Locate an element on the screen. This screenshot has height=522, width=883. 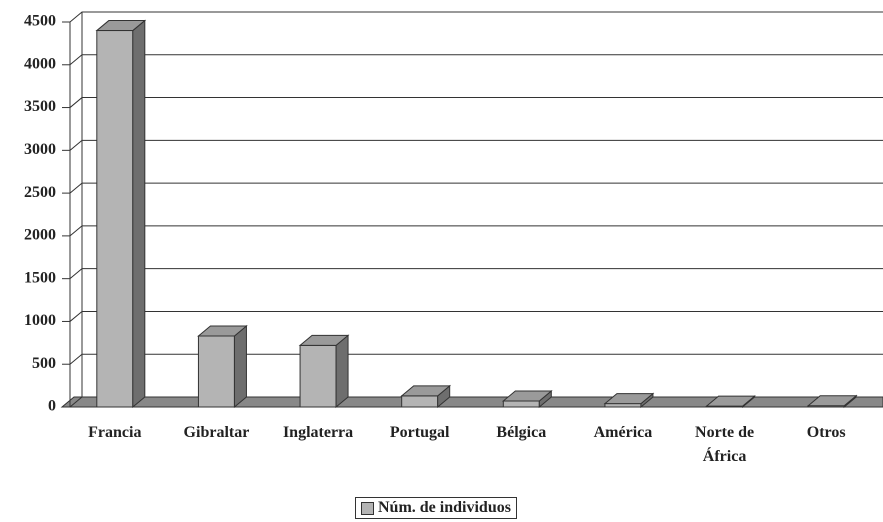
y-tick-label: 1500 is located at coordinates (40, 277).